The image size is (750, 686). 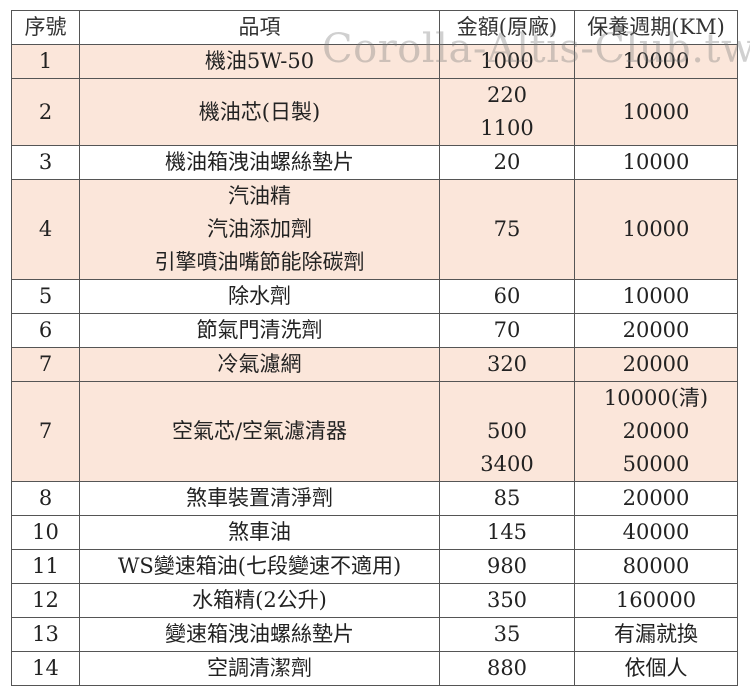 I want to click on table-row: 7 冷氣濾網 320 20000, so click(x=374, y=364).